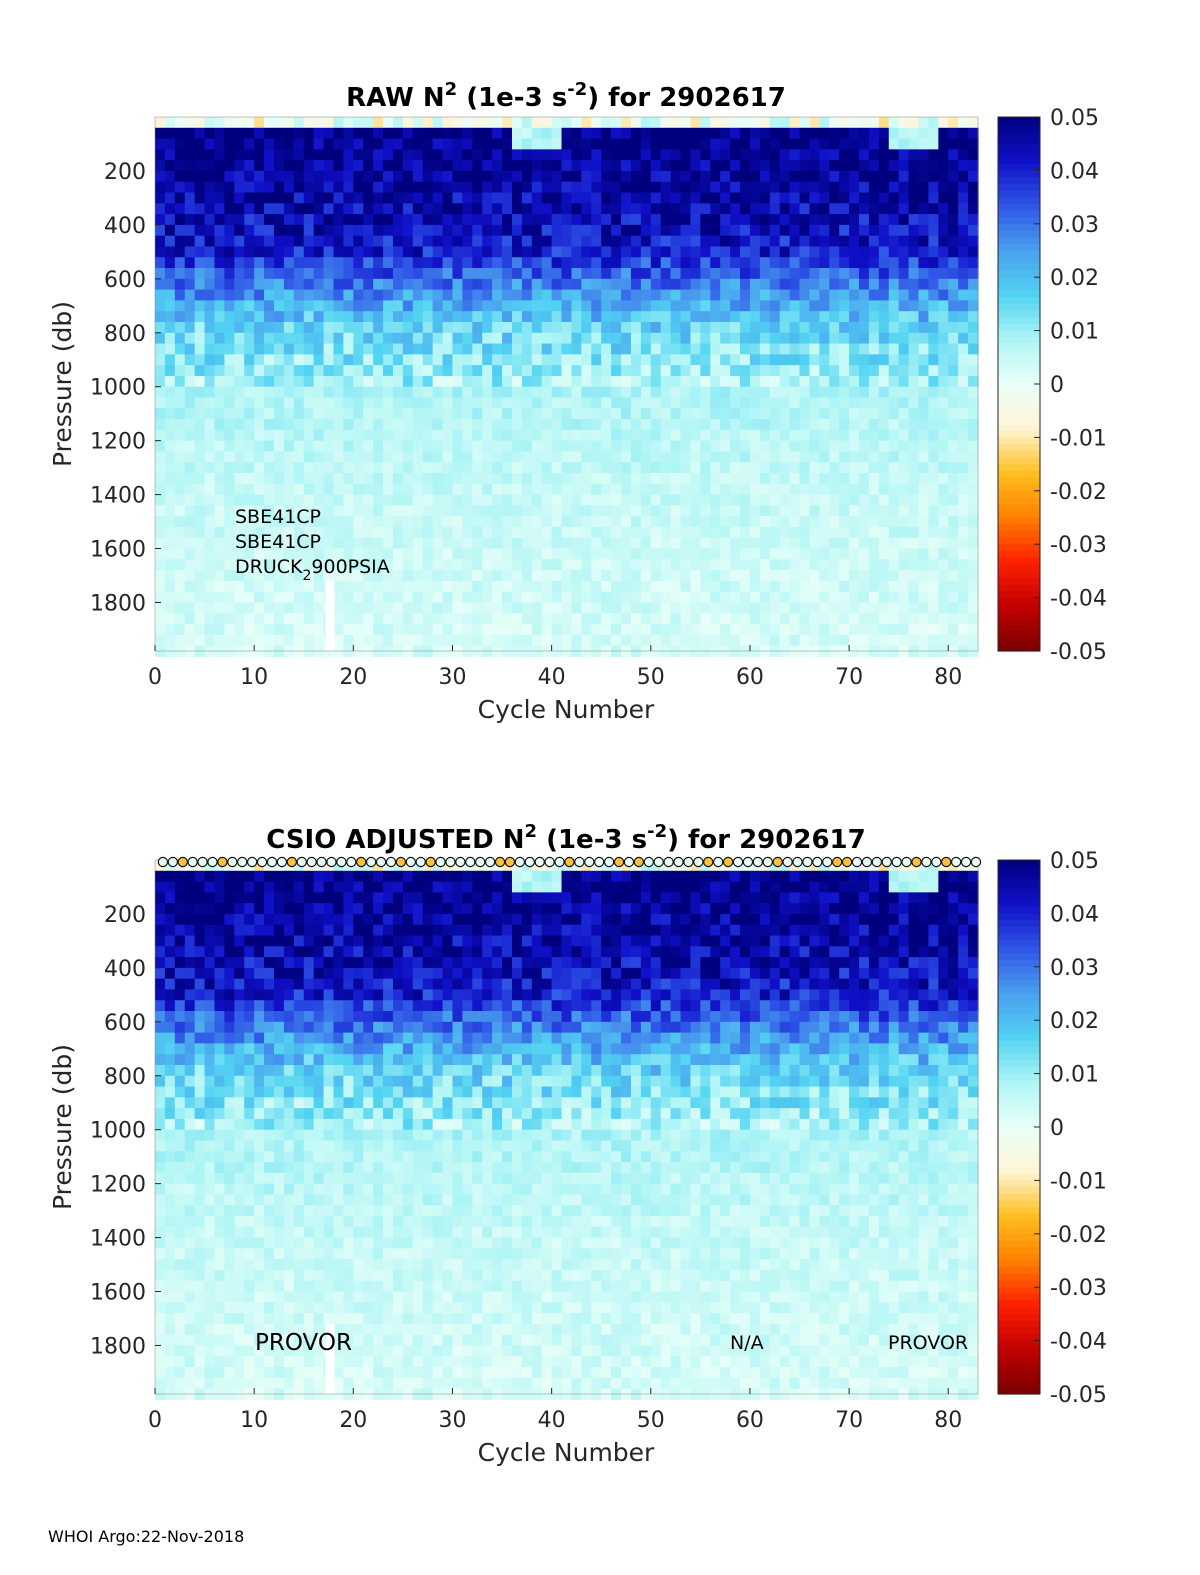  What do you see at coordinates (1019, 621) in the screenshot?
I see `colorbar-swatch` at bounding box center [1019, 621].